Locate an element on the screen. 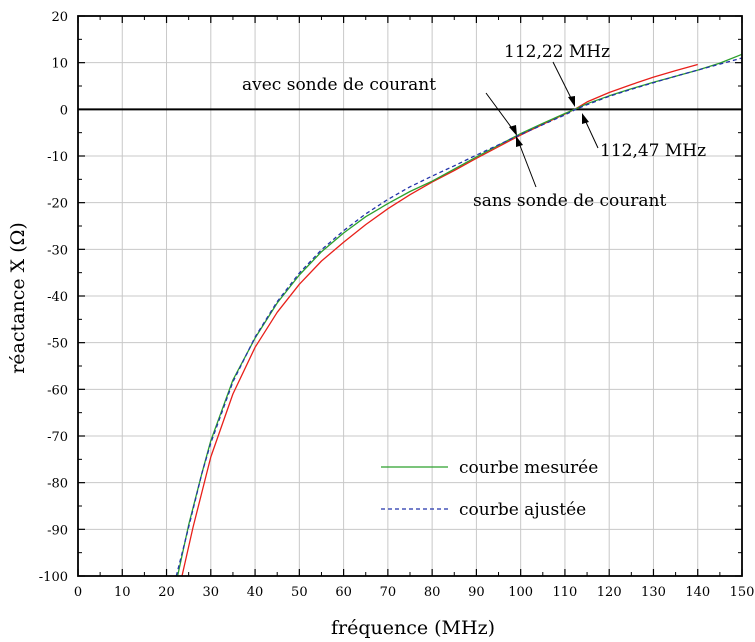 Image resolution: width=755 pixels, height=642 pixels. arrow-with-probe is located at coordinates (500, 112).